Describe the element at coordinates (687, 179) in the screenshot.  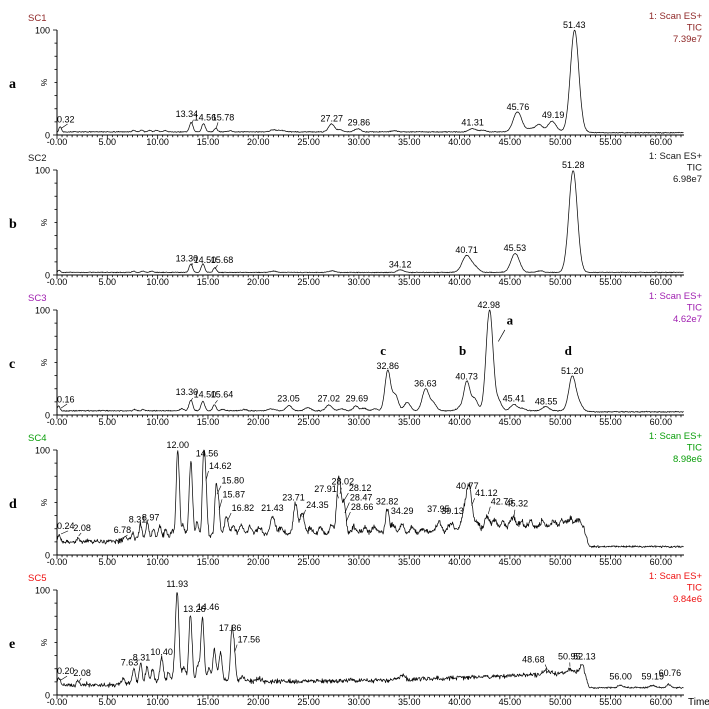
I see `svg-text: 6.98e7` at that location.